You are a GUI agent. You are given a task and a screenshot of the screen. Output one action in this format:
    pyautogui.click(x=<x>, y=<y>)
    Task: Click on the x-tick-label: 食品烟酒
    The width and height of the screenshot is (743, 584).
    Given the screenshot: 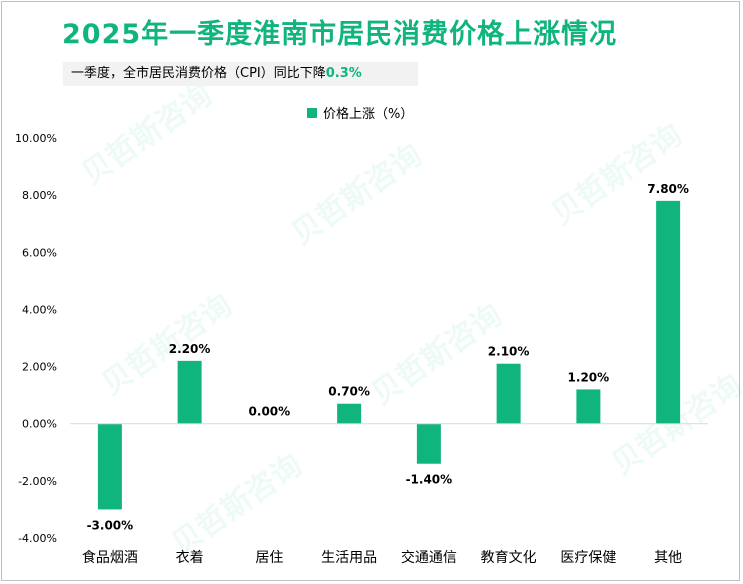 What is the action you would take?
    pyautogui.click(x=110, y=557)
    